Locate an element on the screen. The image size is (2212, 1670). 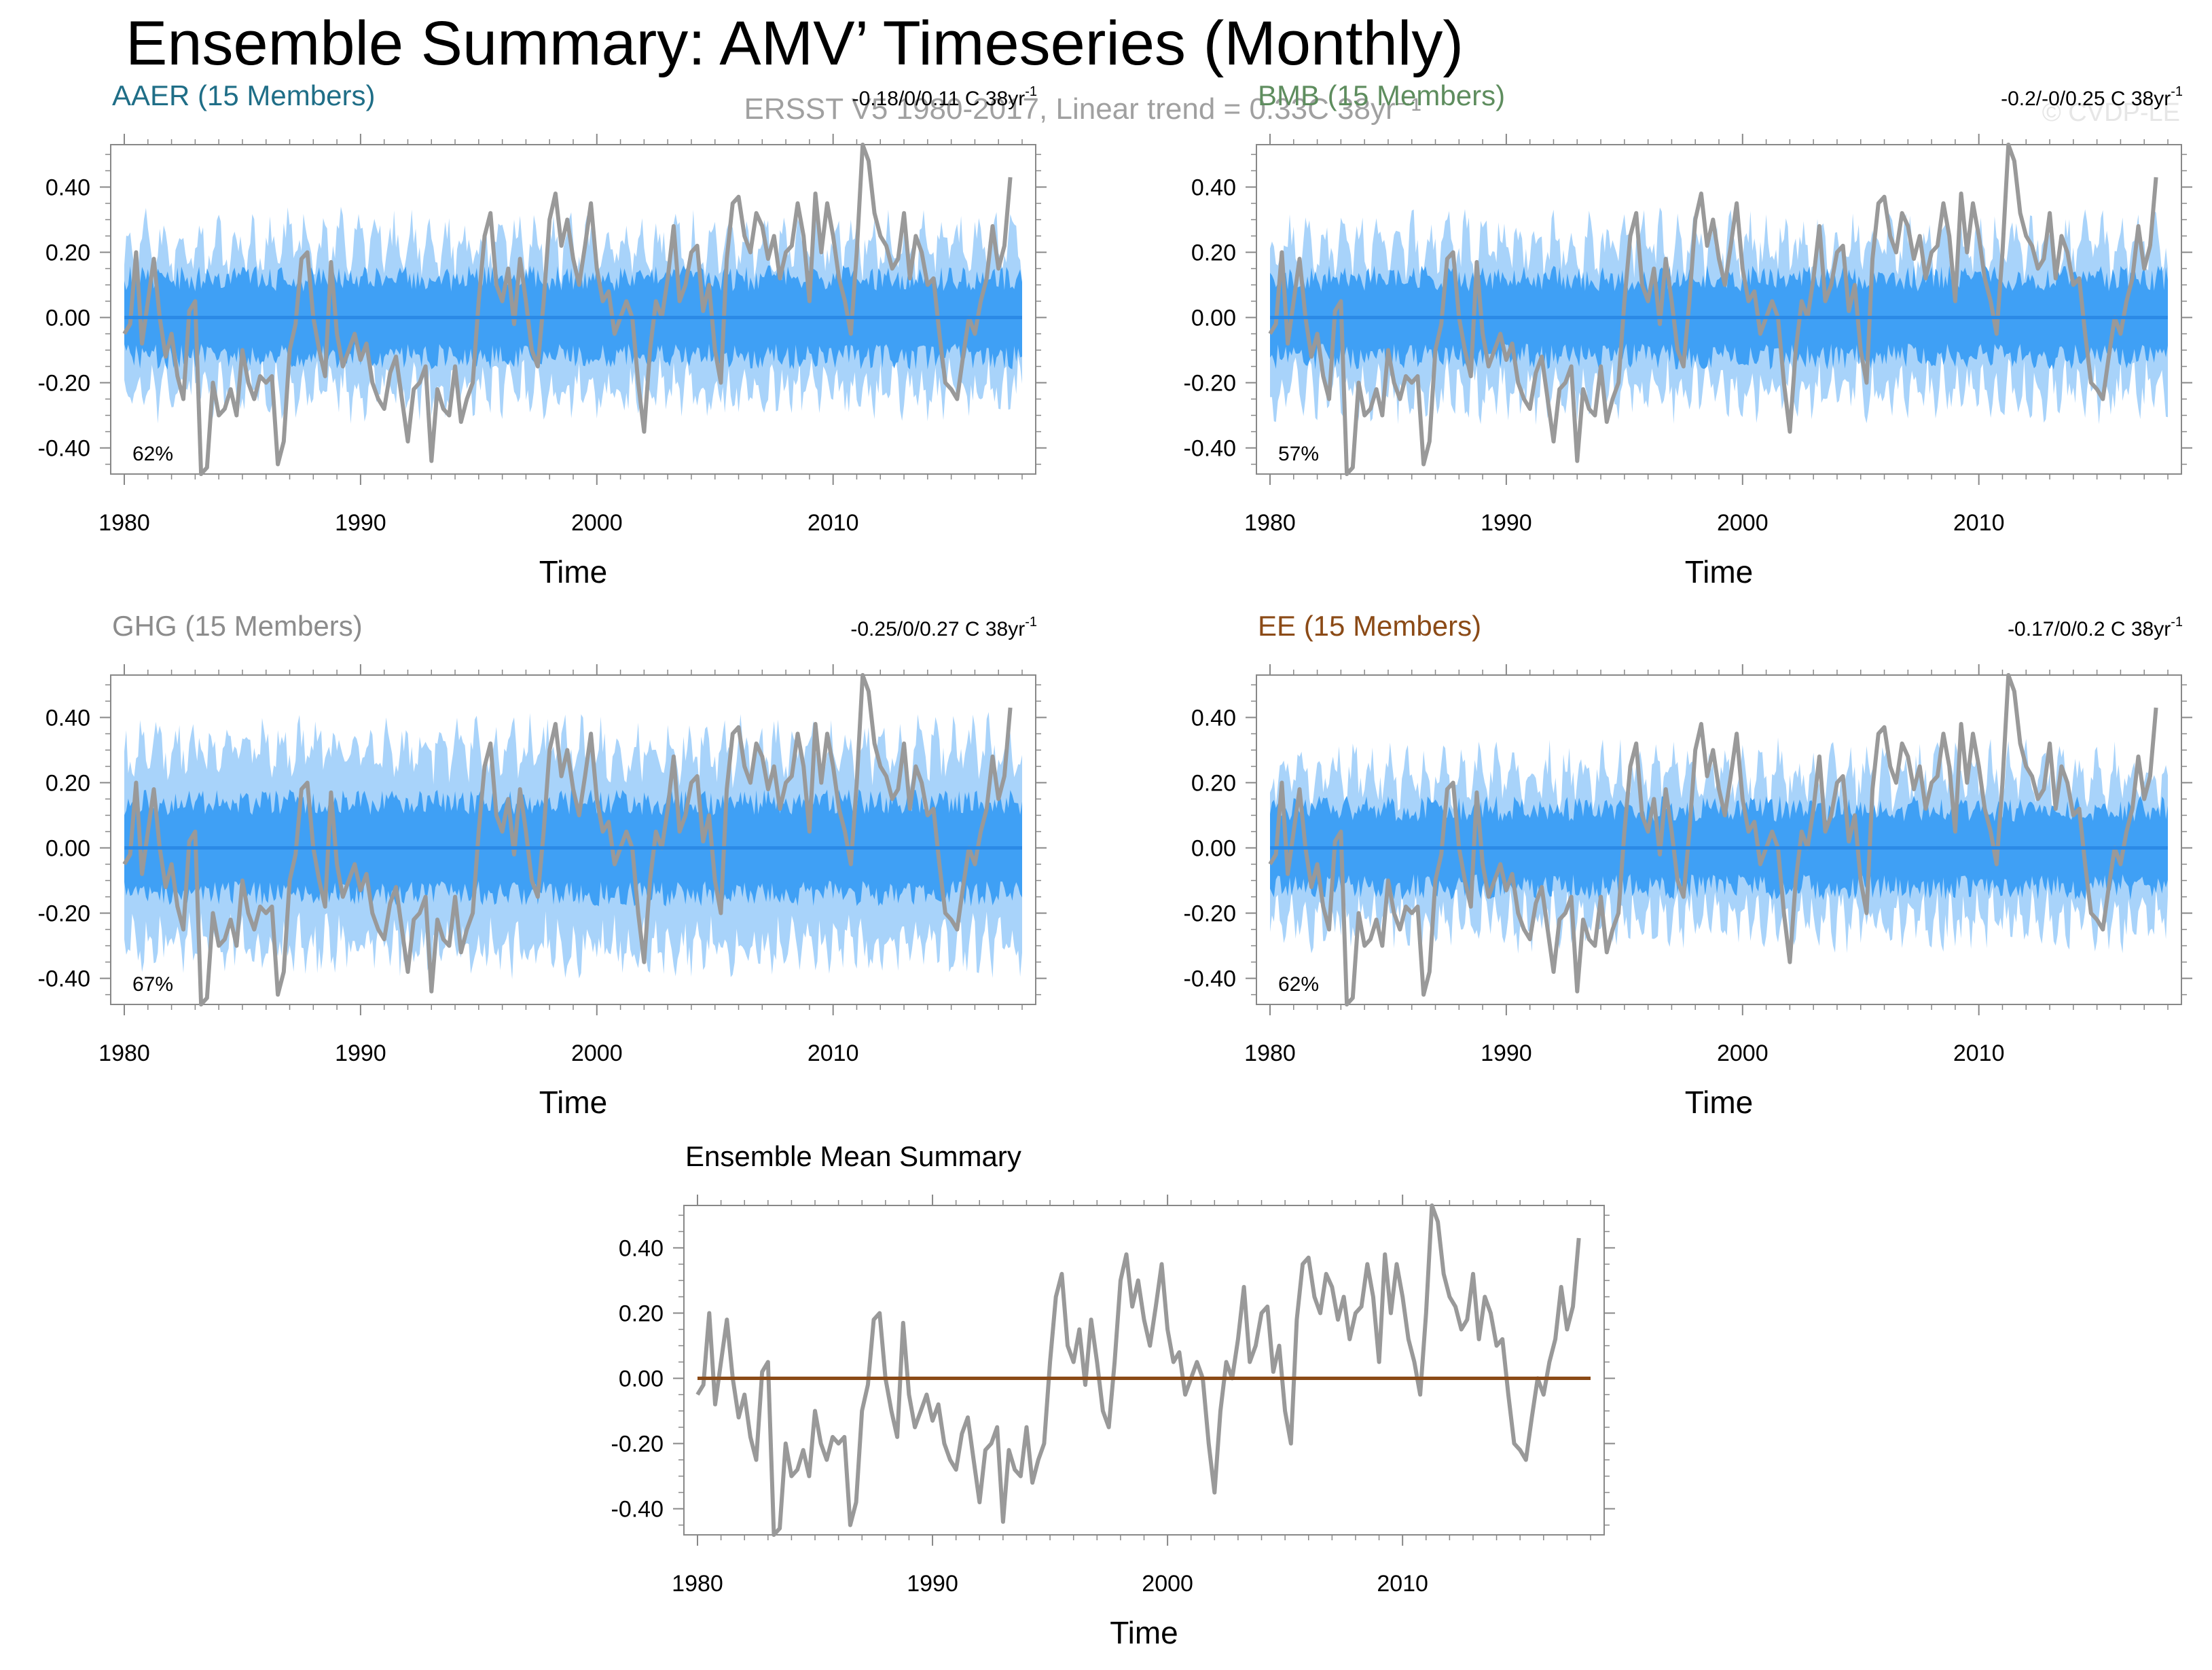
trend-range-label: -0.17/0/0.2 C 38yr-1 is located at coordinates (2095, 627).